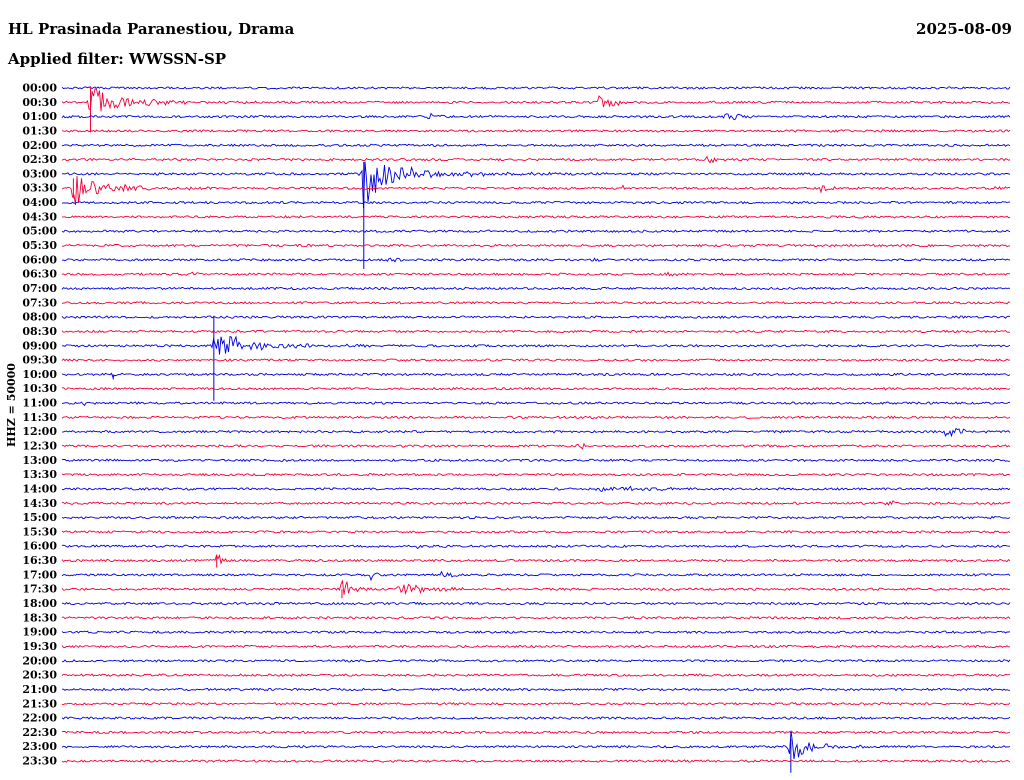  What do you see at coordinates (536, 576) in the screenshot?
I see `trace-row-17:00` at bounding box center [536, 576].